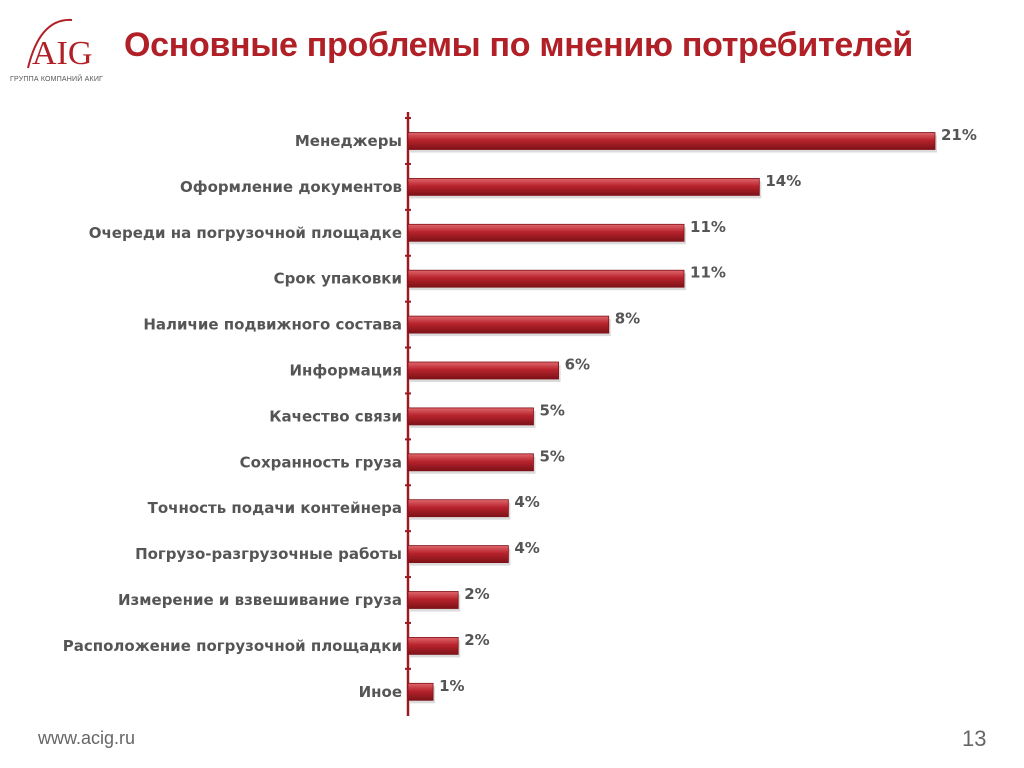 This screenshot has width=1024, height=768. Describe the element at coordinates (451, 686) in the screenshot. I see `value-label: 1%` at that location.